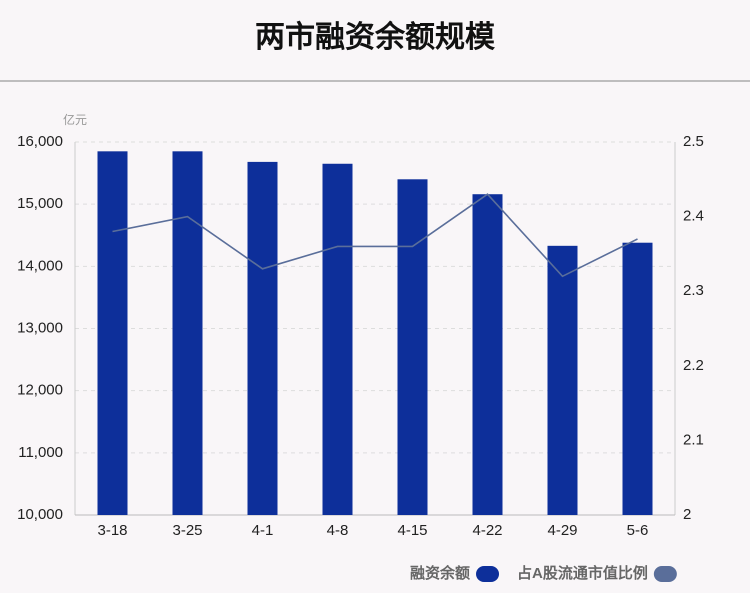 This screenshot has height=593, width=750. I want to click on legend-label: 占A股流通市值比例, so click(582, 573).